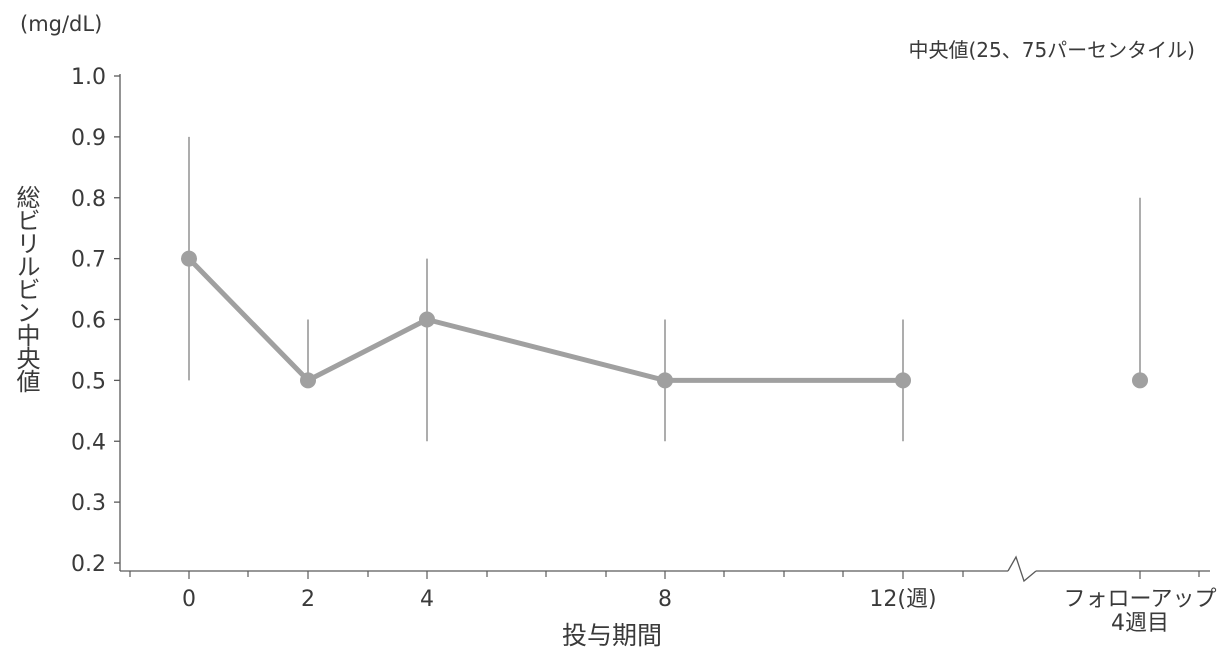 This screenshot has width=1227, height=652. I want to click on y-tick-label: 0.9, so click(88, 138).